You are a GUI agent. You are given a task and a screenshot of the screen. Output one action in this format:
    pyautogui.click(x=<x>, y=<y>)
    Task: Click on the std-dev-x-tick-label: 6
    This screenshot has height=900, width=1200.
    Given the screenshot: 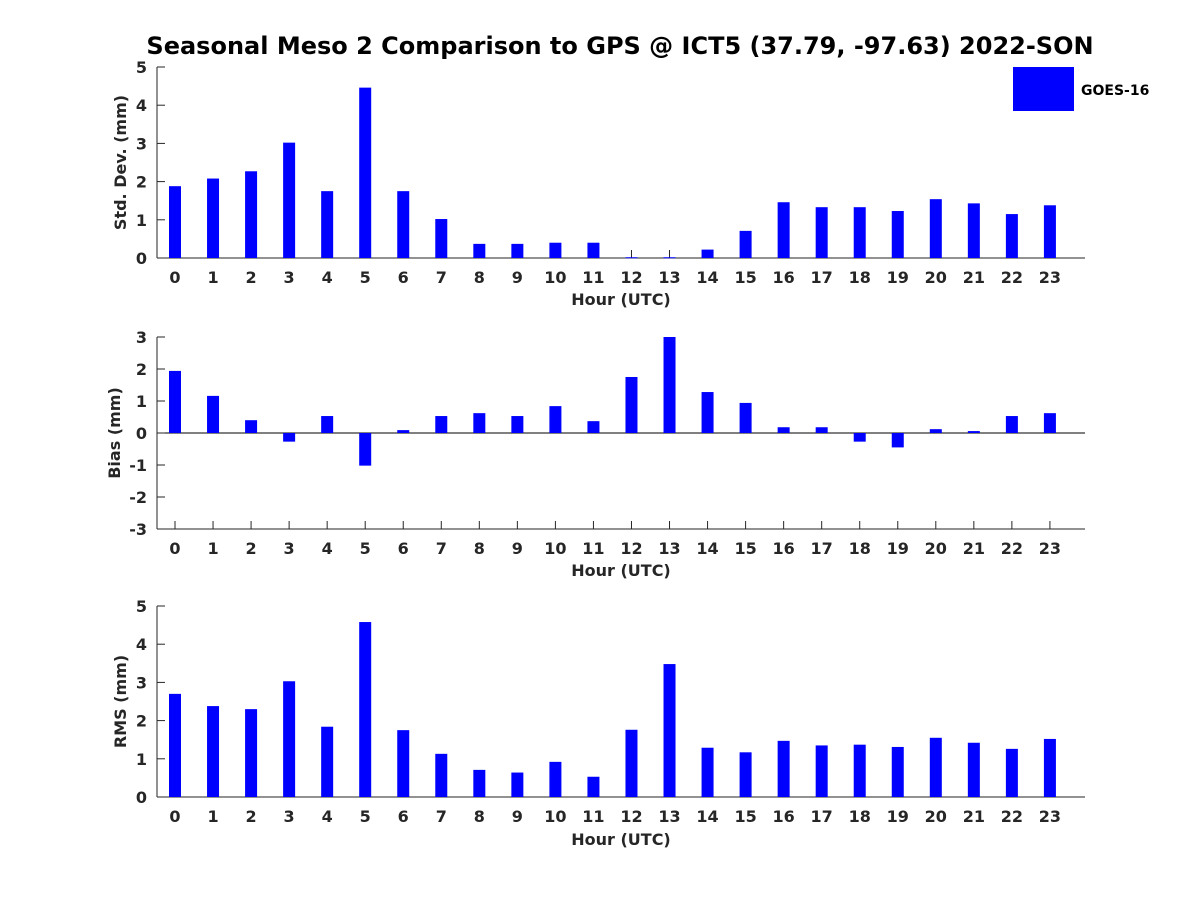 What is the action you would take?
    pyautogui.click(x=403, y=277)
    